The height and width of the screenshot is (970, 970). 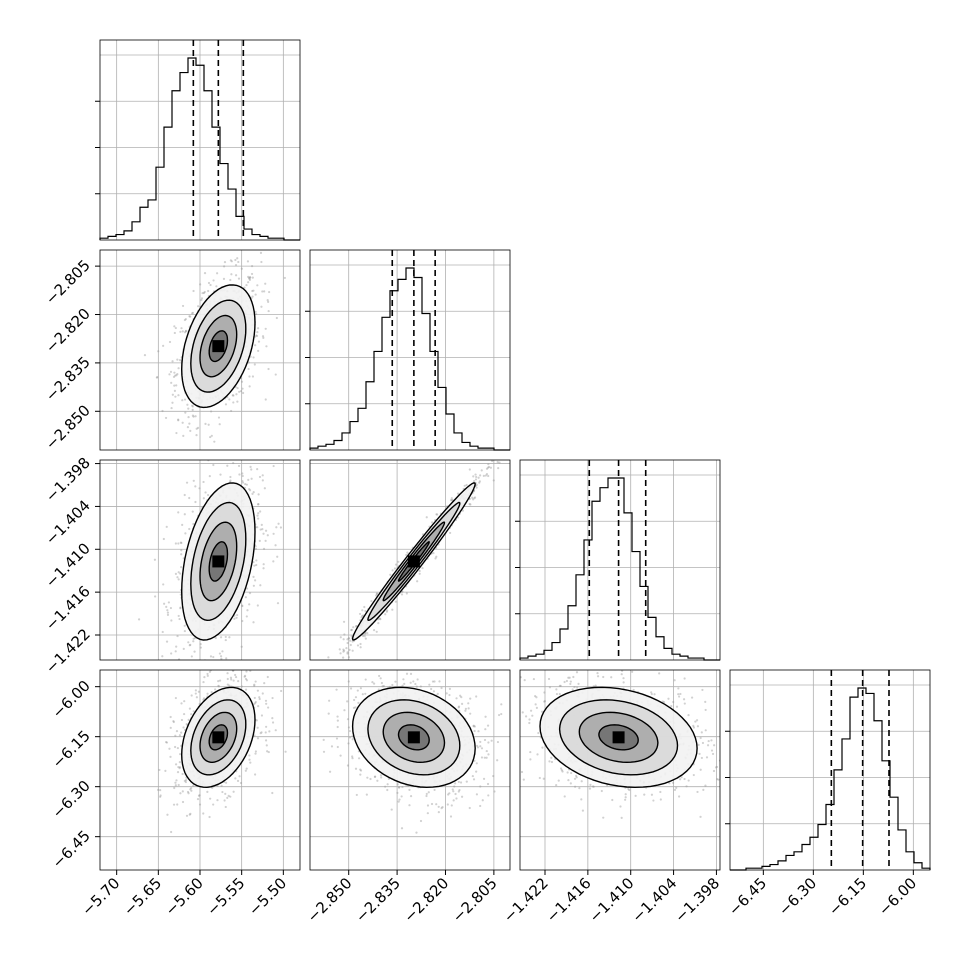 I want to click on histogram-bars, so click(x=619, y=569).